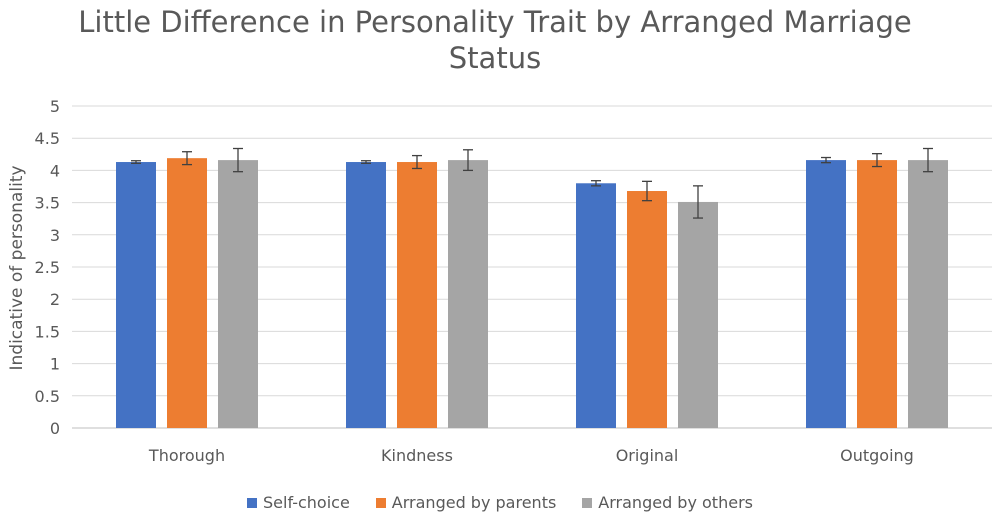  I want to click on x-tick-label: Original, so click(647, 455).